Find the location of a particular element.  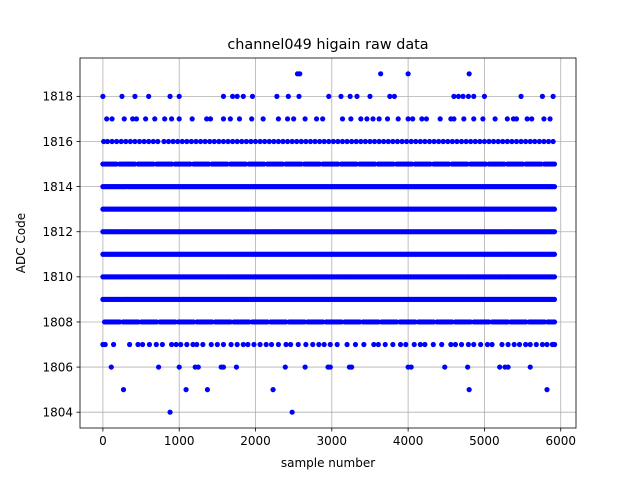

x-tick-label: 6000 is located at coordinates (560, 441).